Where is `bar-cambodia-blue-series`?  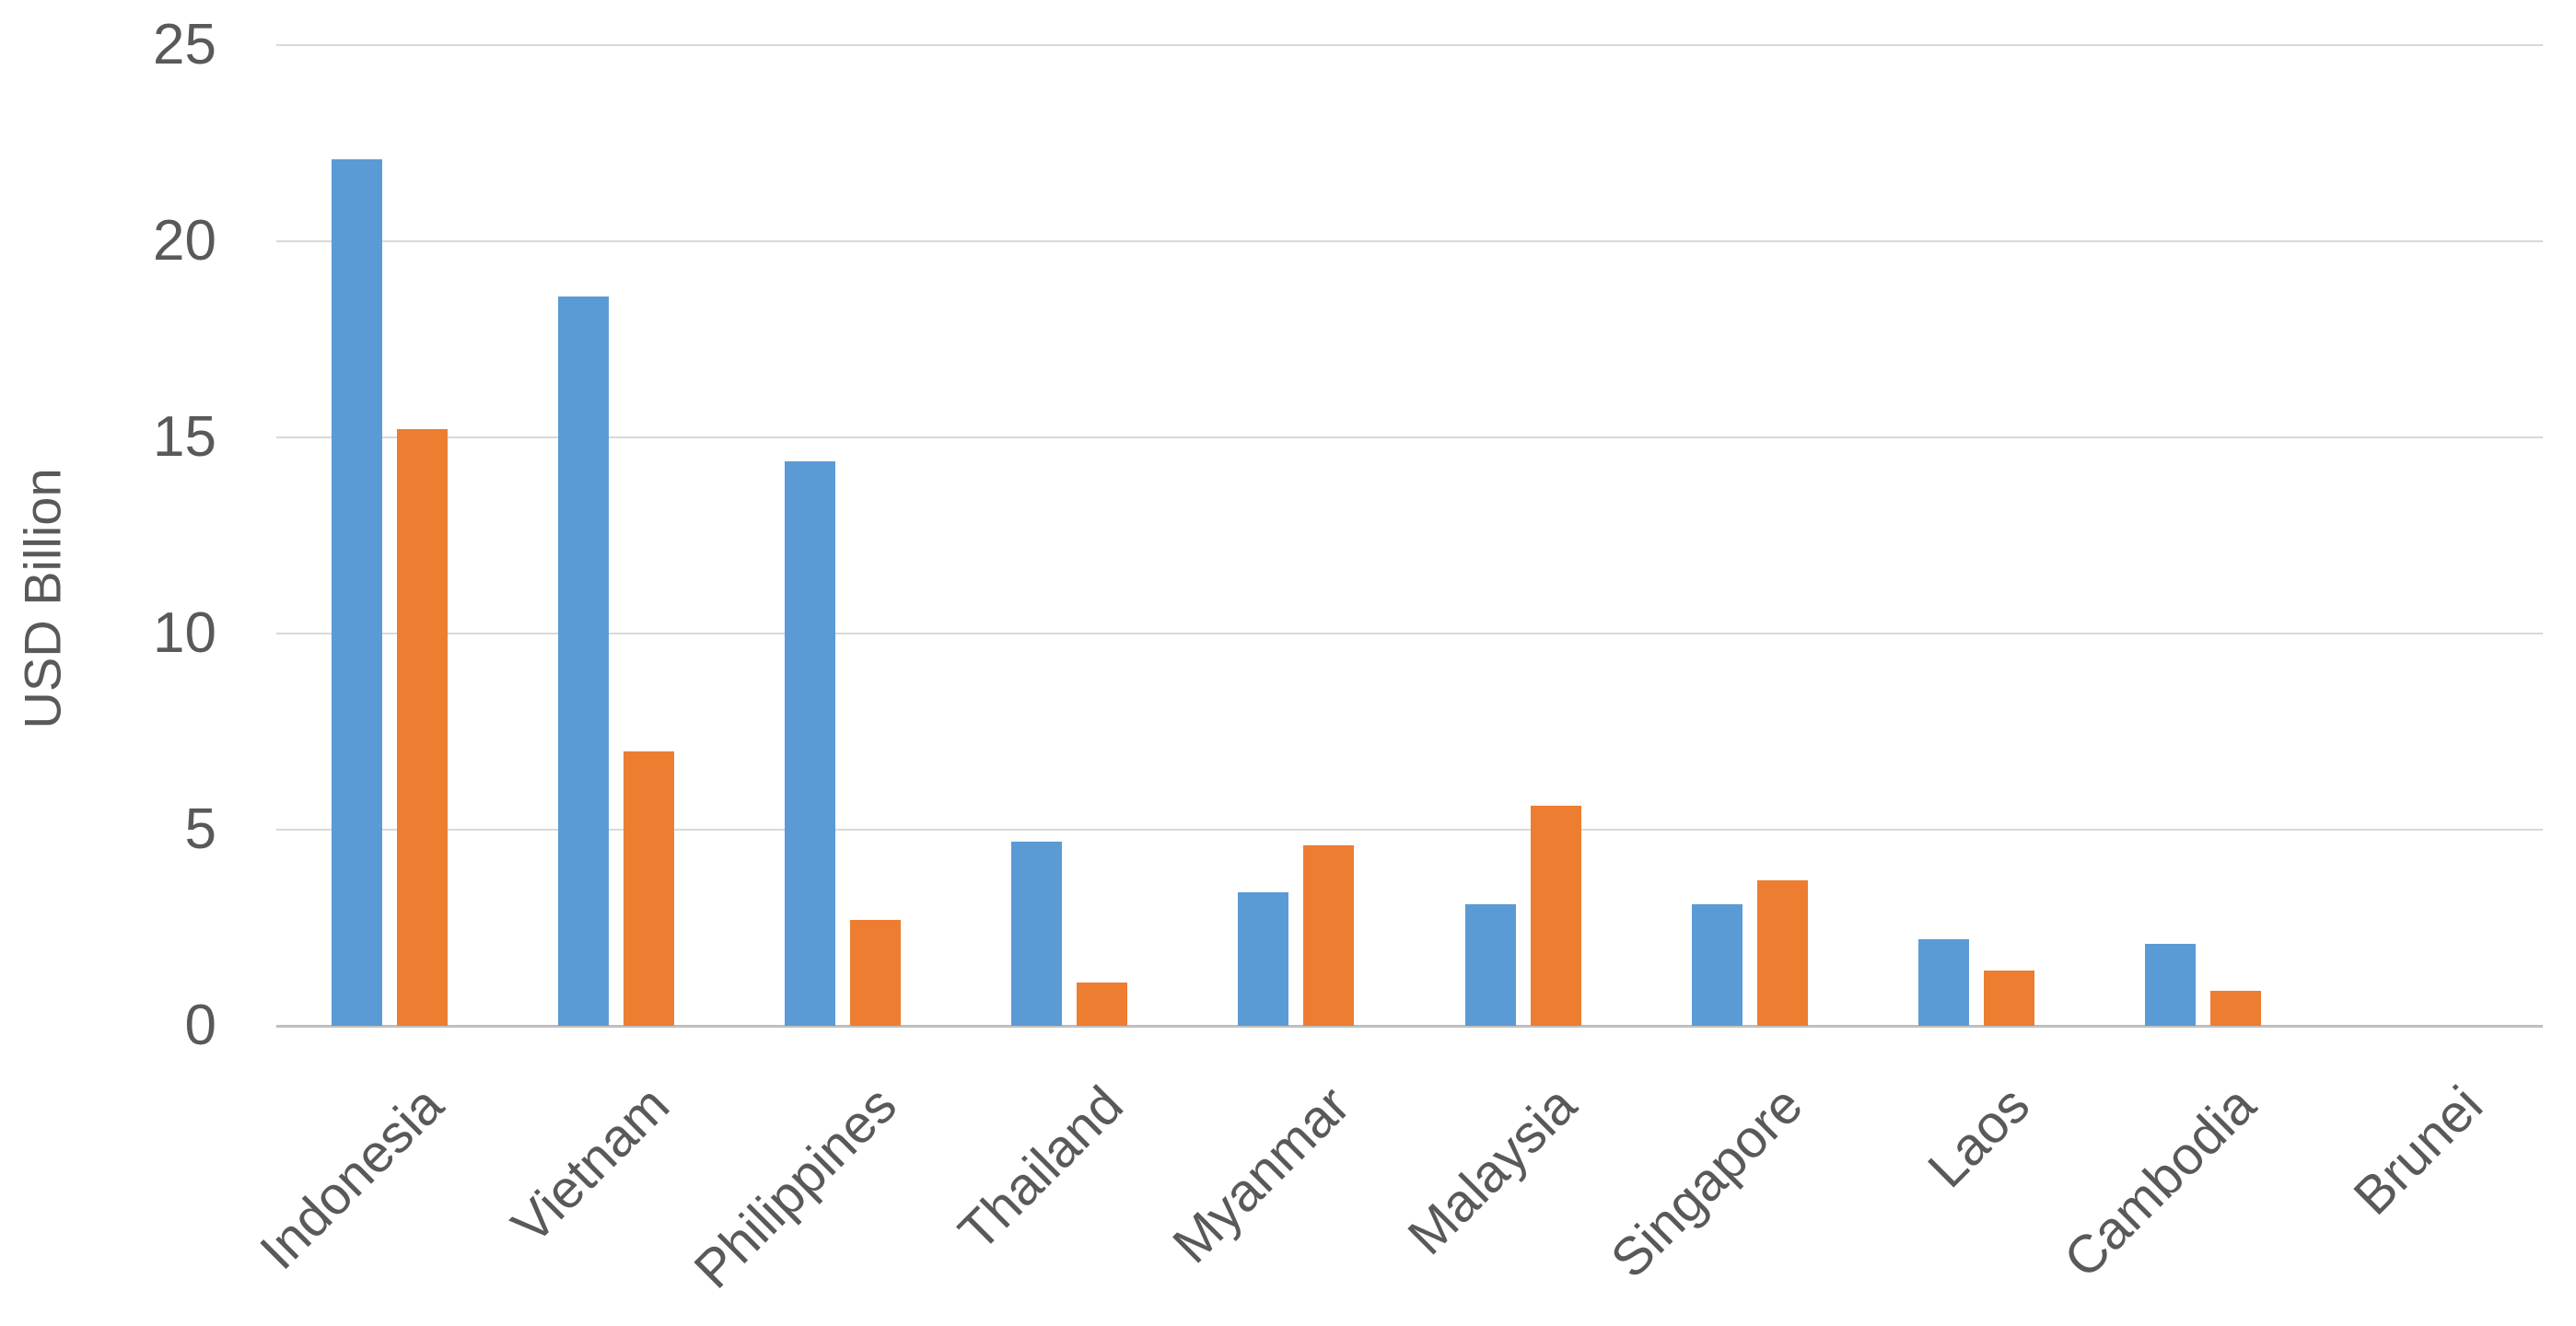
bar-cambodia-blue-series is located at coordinates (2170, 984).